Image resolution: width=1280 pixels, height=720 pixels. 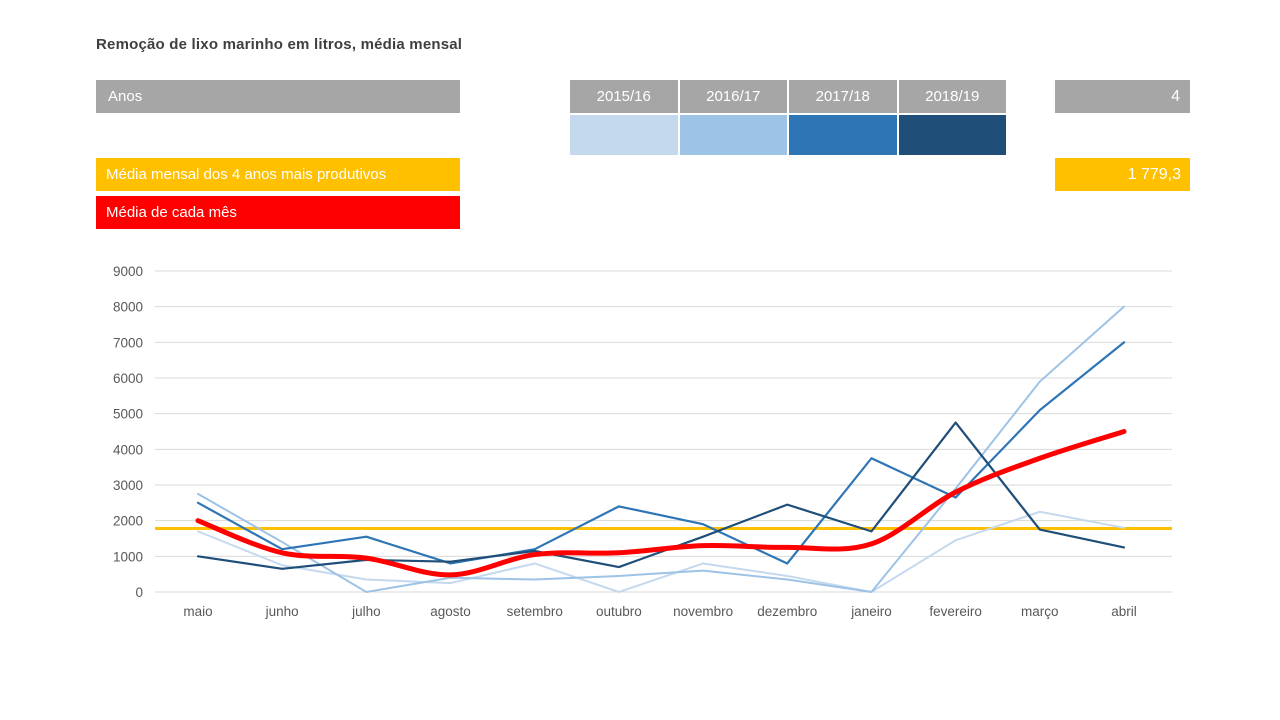 What do you see at coordinates (197, 611) in the screenshot?
I see `x-axis-tick-label: maio` at bounding box center [197, 611].